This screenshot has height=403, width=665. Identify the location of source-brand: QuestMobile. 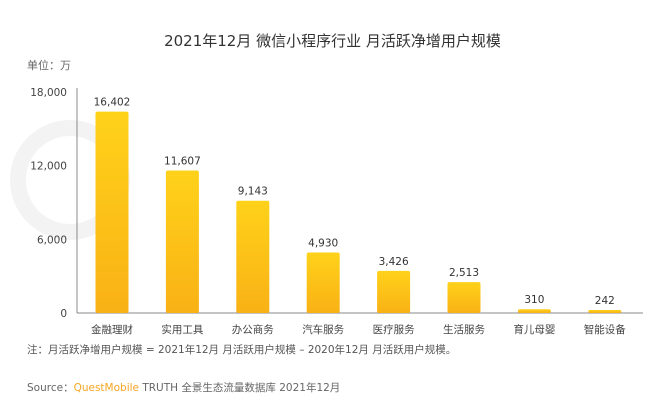
(106, 388).